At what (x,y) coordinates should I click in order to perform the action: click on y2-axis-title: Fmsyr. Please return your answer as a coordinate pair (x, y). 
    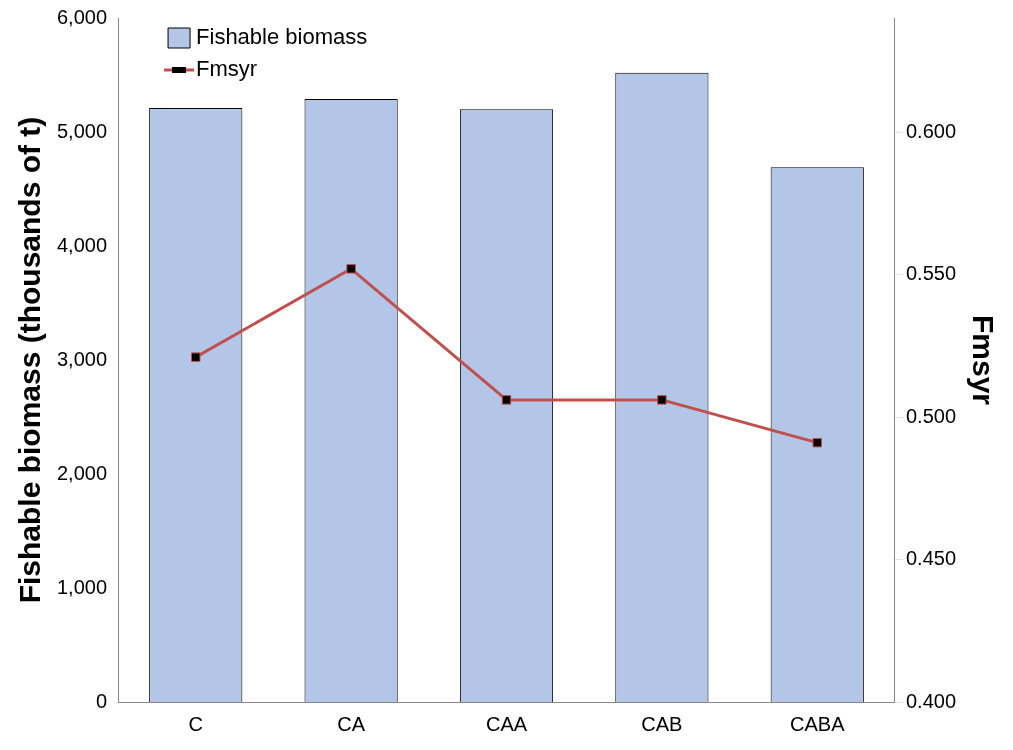
    Looking at the image, I should click on (983, 360).